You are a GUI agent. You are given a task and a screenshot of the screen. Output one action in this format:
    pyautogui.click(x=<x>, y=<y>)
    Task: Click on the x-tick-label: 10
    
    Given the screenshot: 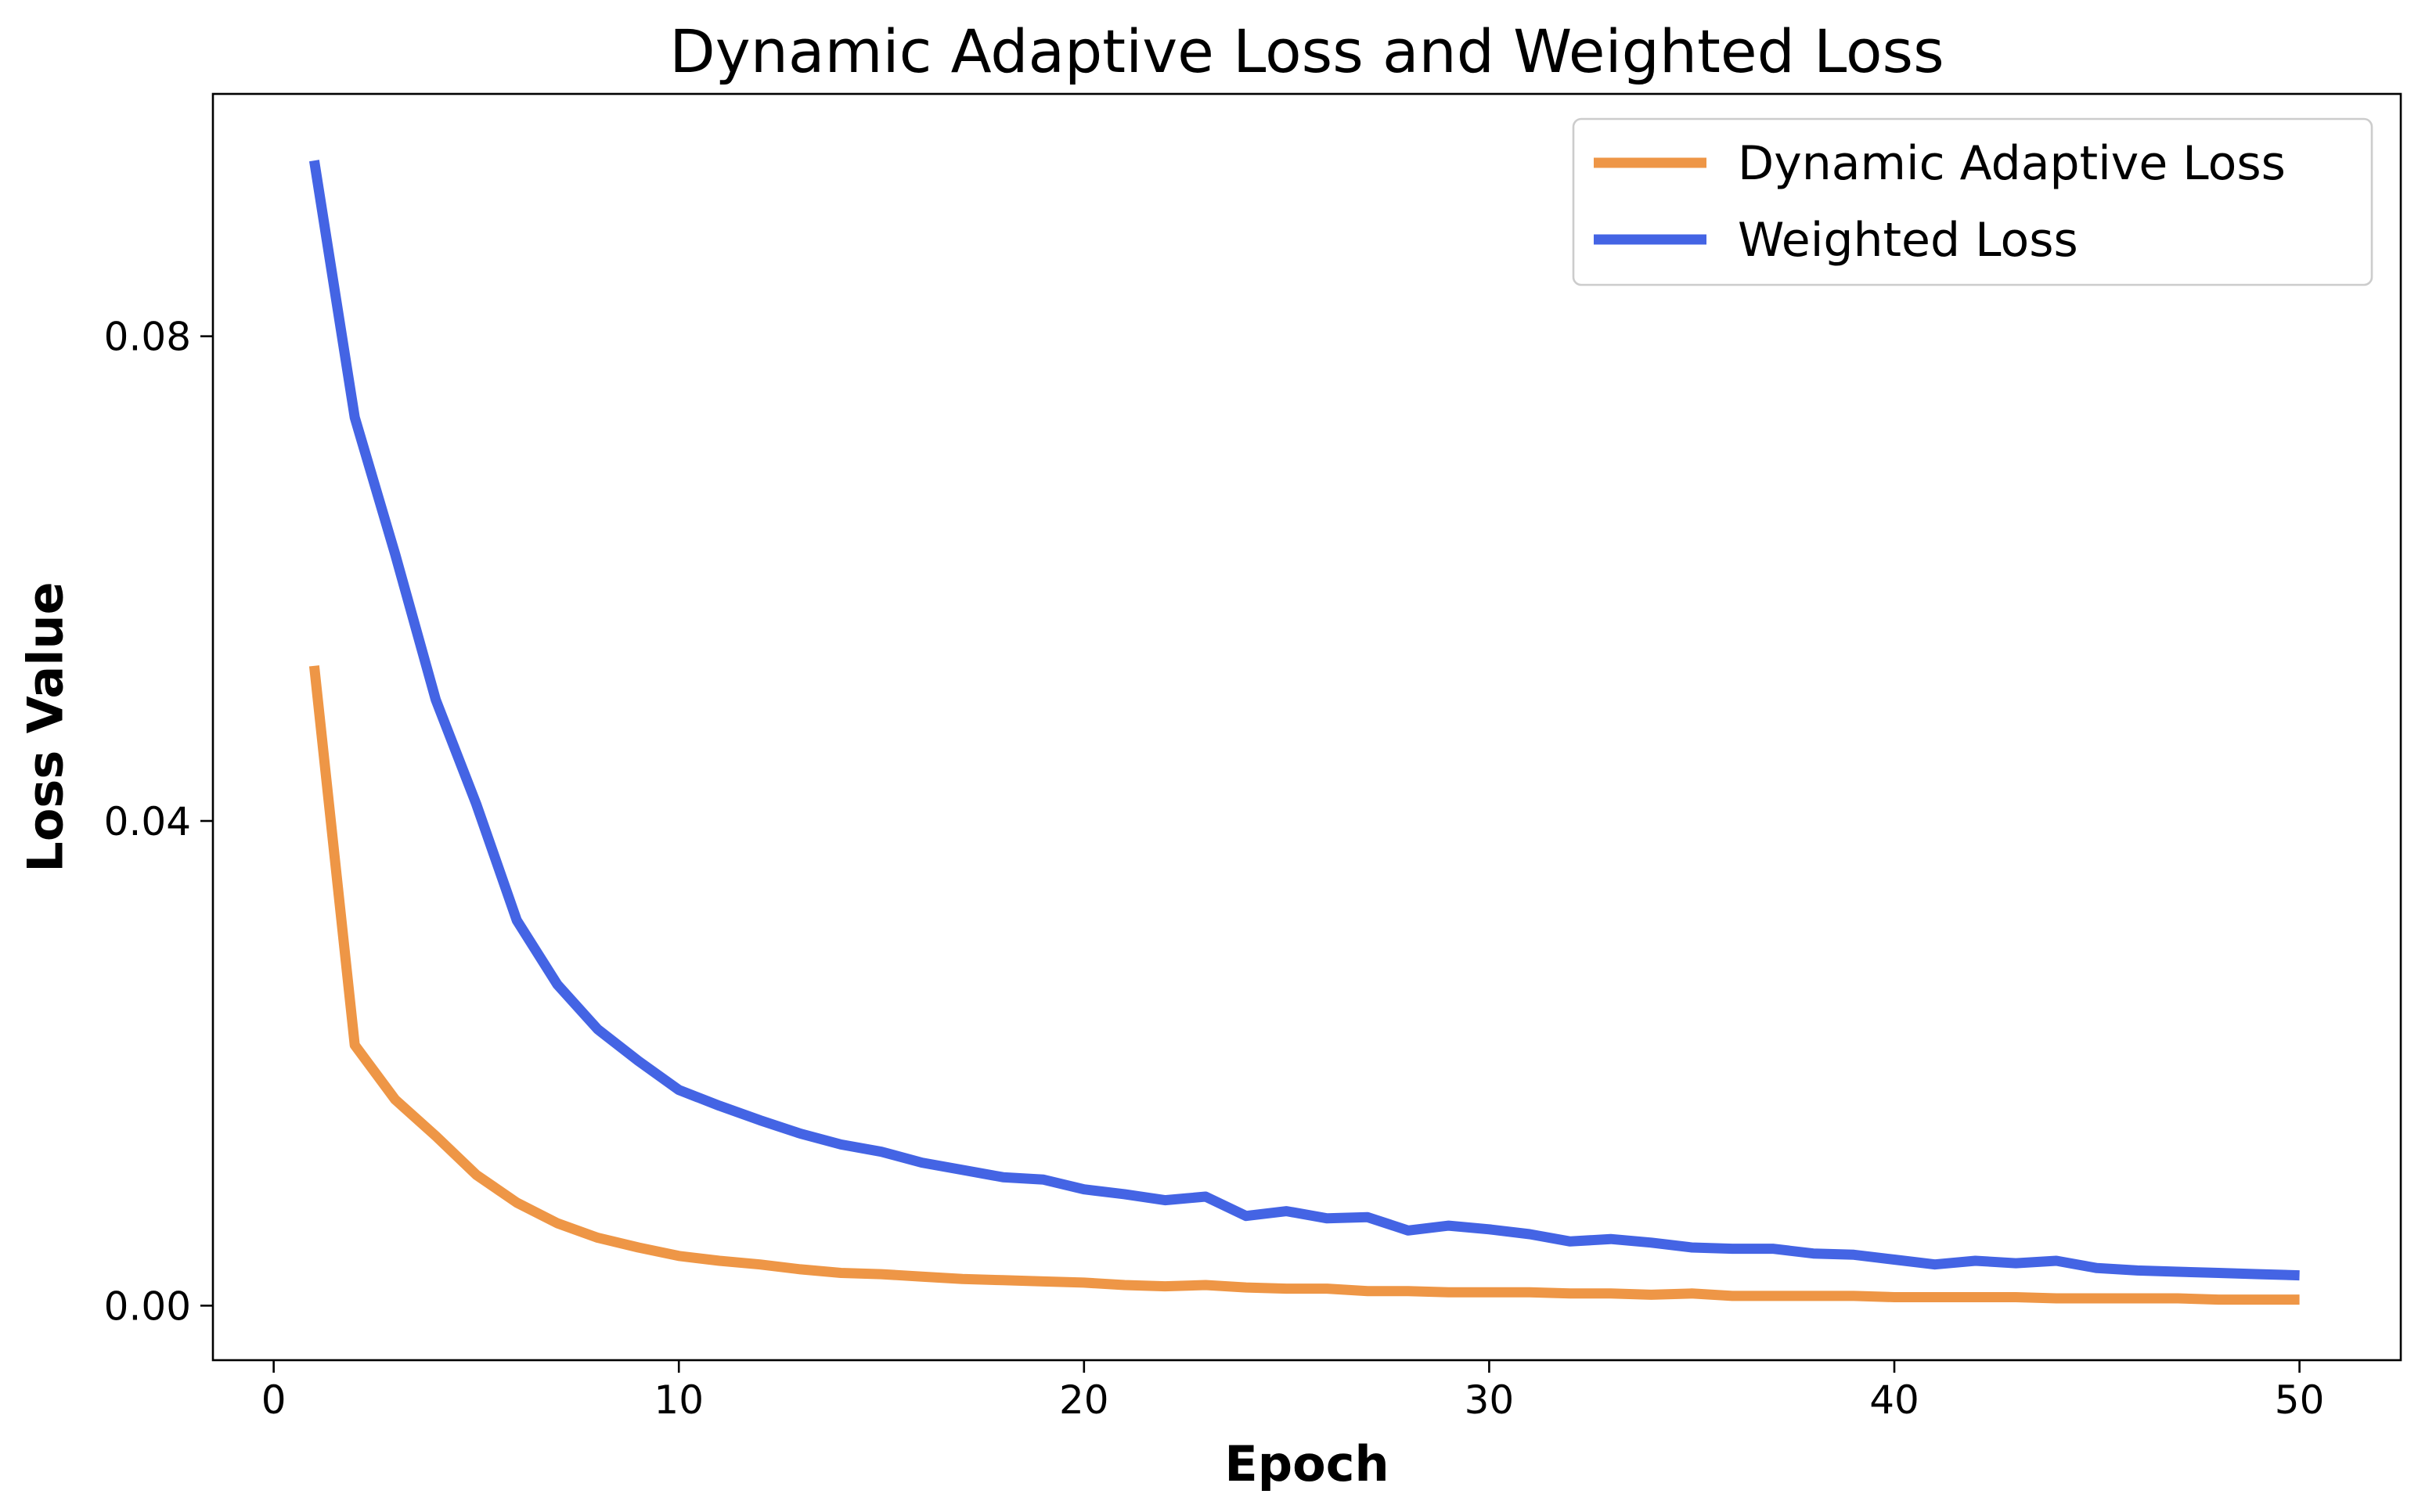 What is the action you would take?
    pyautogui.click(x=679, y=1400)
    